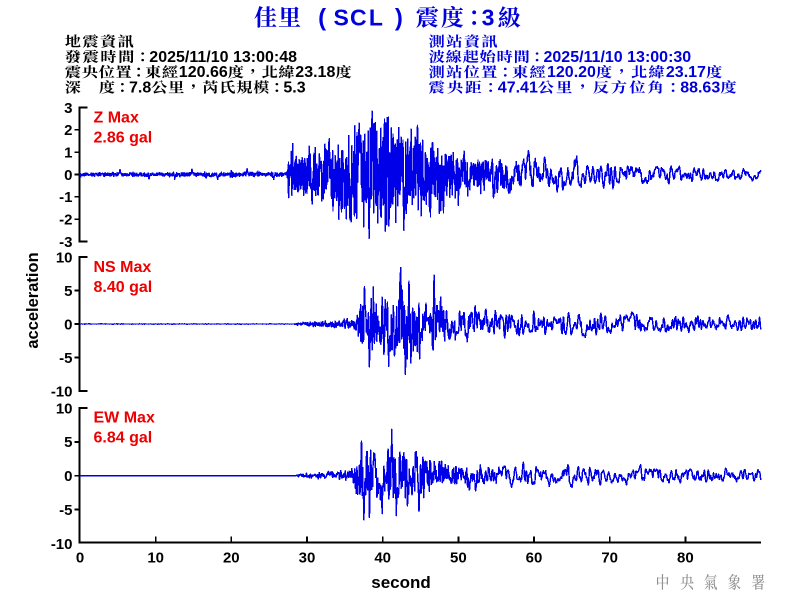 The image size is (800, 605). I want to click on svg-text: 2025/11/10 13:00:48, so click(223, 57).